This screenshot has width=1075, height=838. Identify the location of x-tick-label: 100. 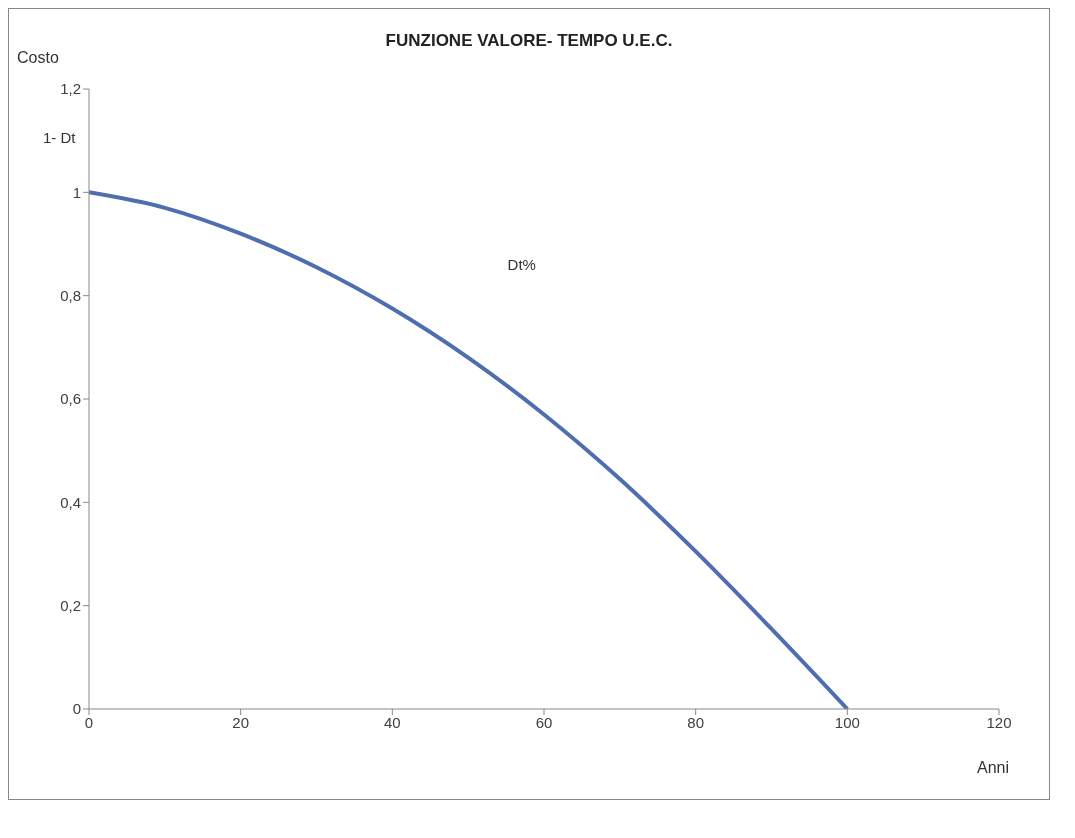
(847, 722).